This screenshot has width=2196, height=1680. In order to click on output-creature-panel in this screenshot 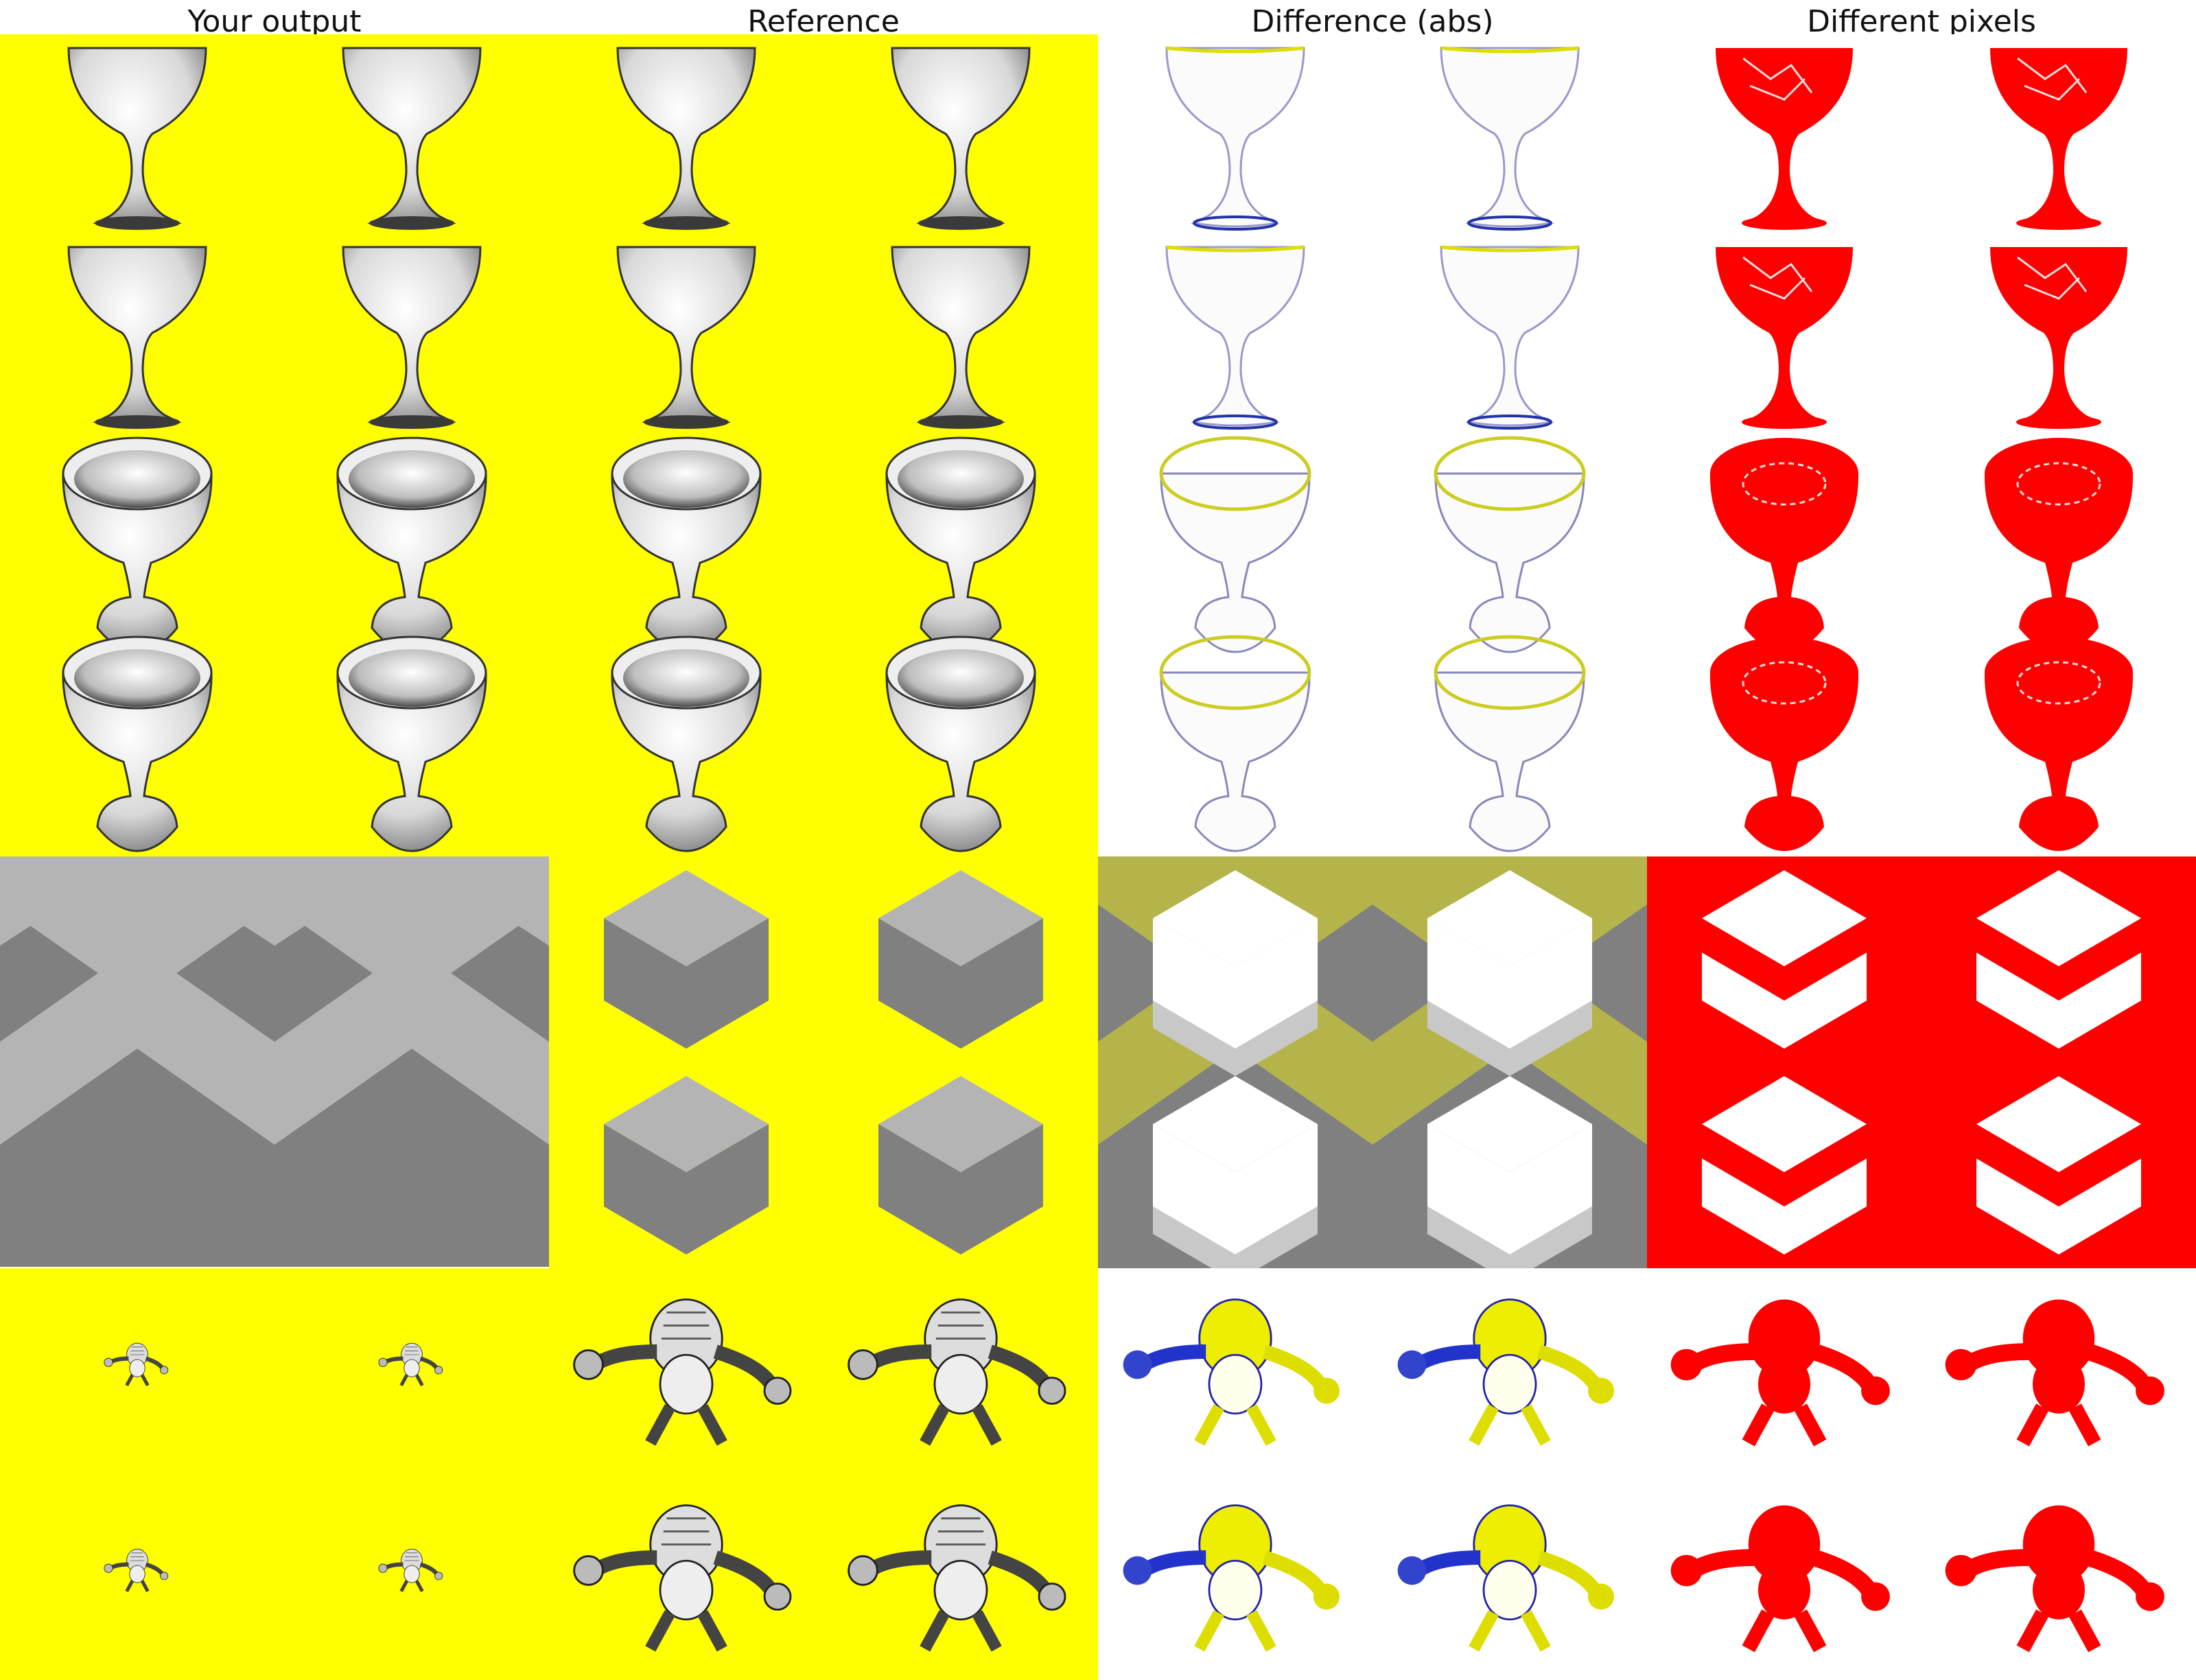, I will do `click(274, 1474)`.